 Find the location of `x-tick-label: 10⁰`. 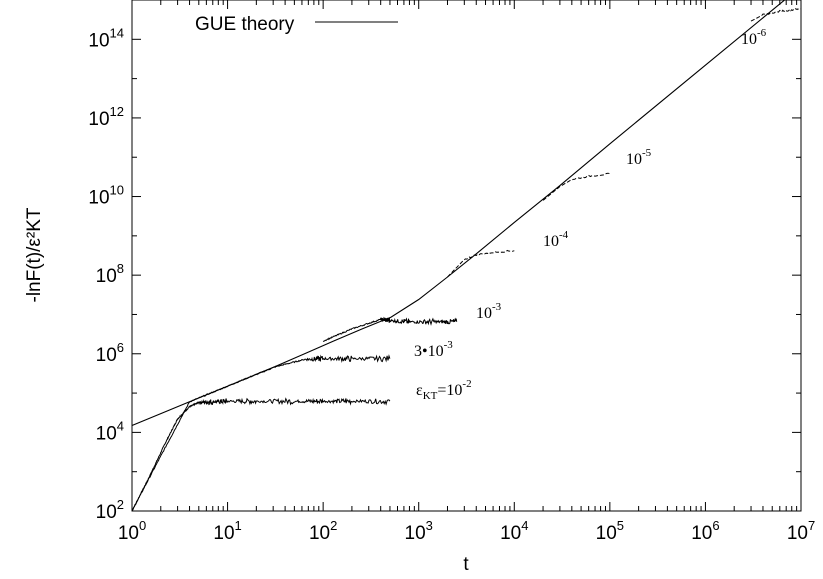

x-tick-label: 10⁰ is located at coordinates (132, 531).